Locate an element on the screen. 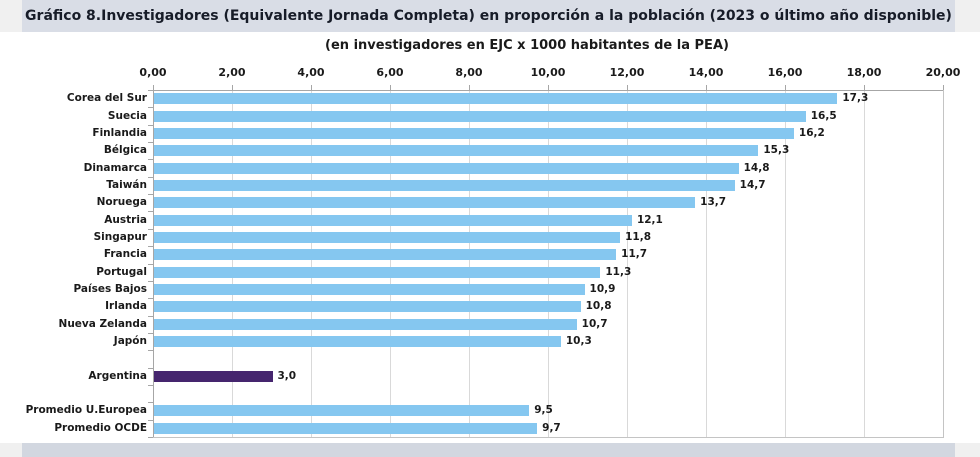 Image resolution: width=980 pixels, height=457 pixels. page-margin-bottom-left is located at coordinates (11, 450).